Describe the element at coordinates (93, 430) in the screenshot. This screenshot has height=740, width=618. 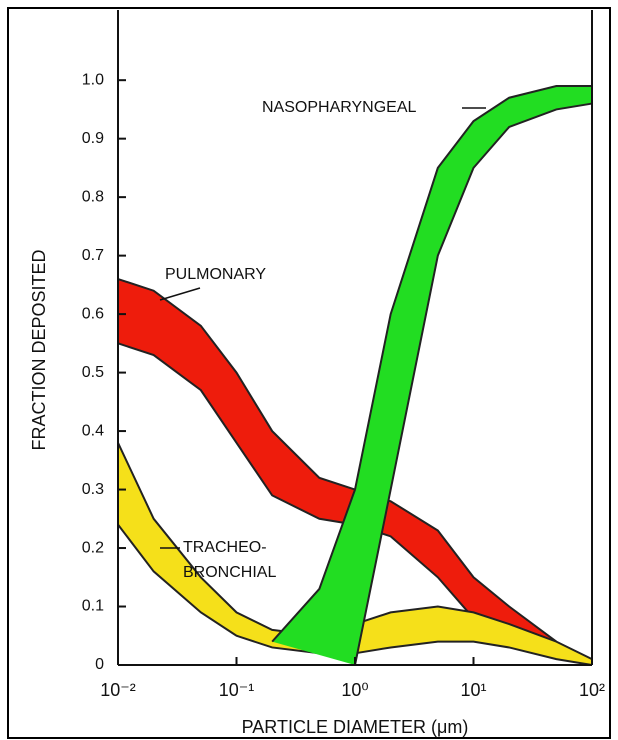
I see `y-tick-label: 0.4` at that location.